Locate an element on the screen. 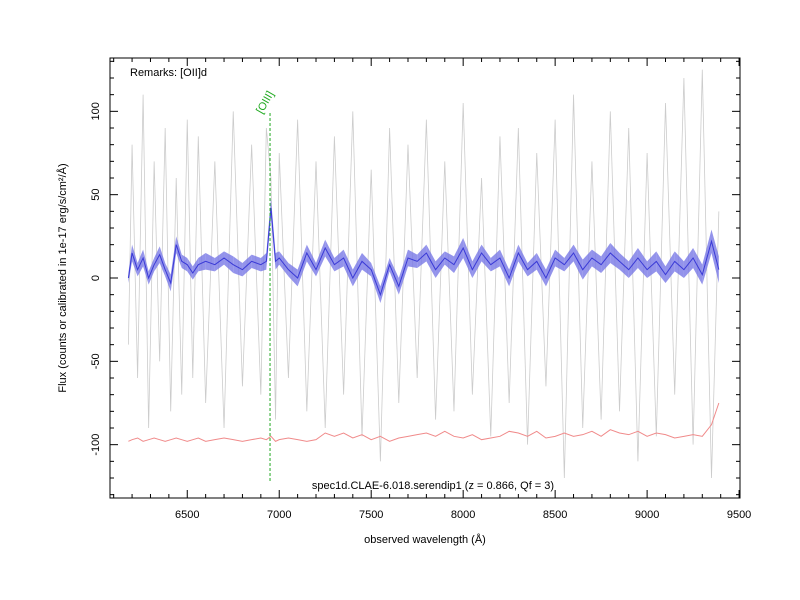  noise-line is located at coordinates (424, 422).